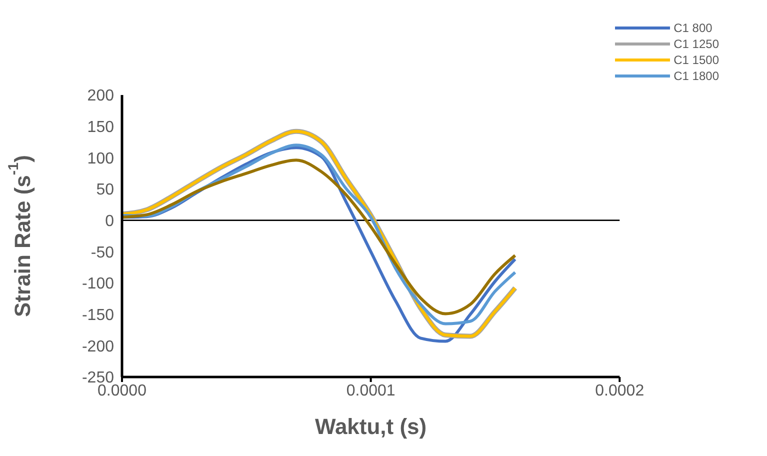 The height and width of the screenshot is (456, 767). Describe the element at coordinates (109, 221) in the screenshot. I see `y-tick-label: 0` at that location.